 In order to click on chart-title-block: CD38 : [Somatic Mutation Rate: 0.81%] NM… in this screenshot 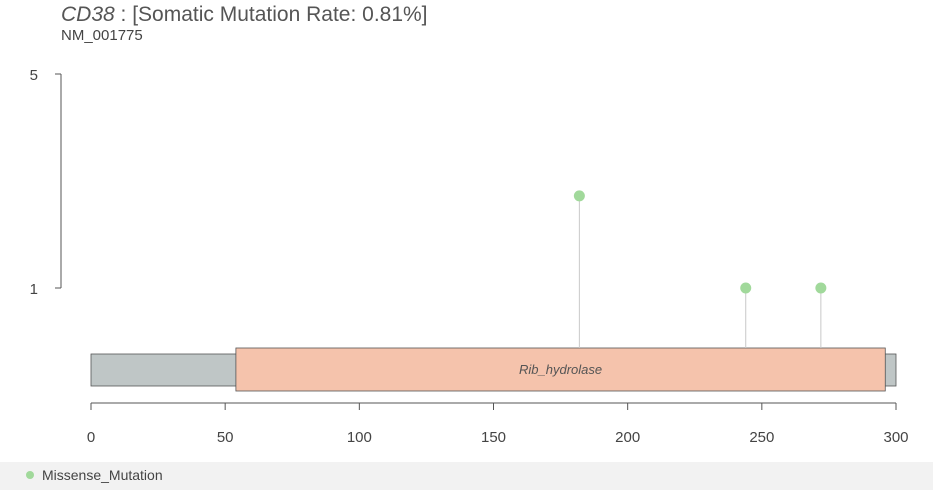, I will do `click(244, 23)`.